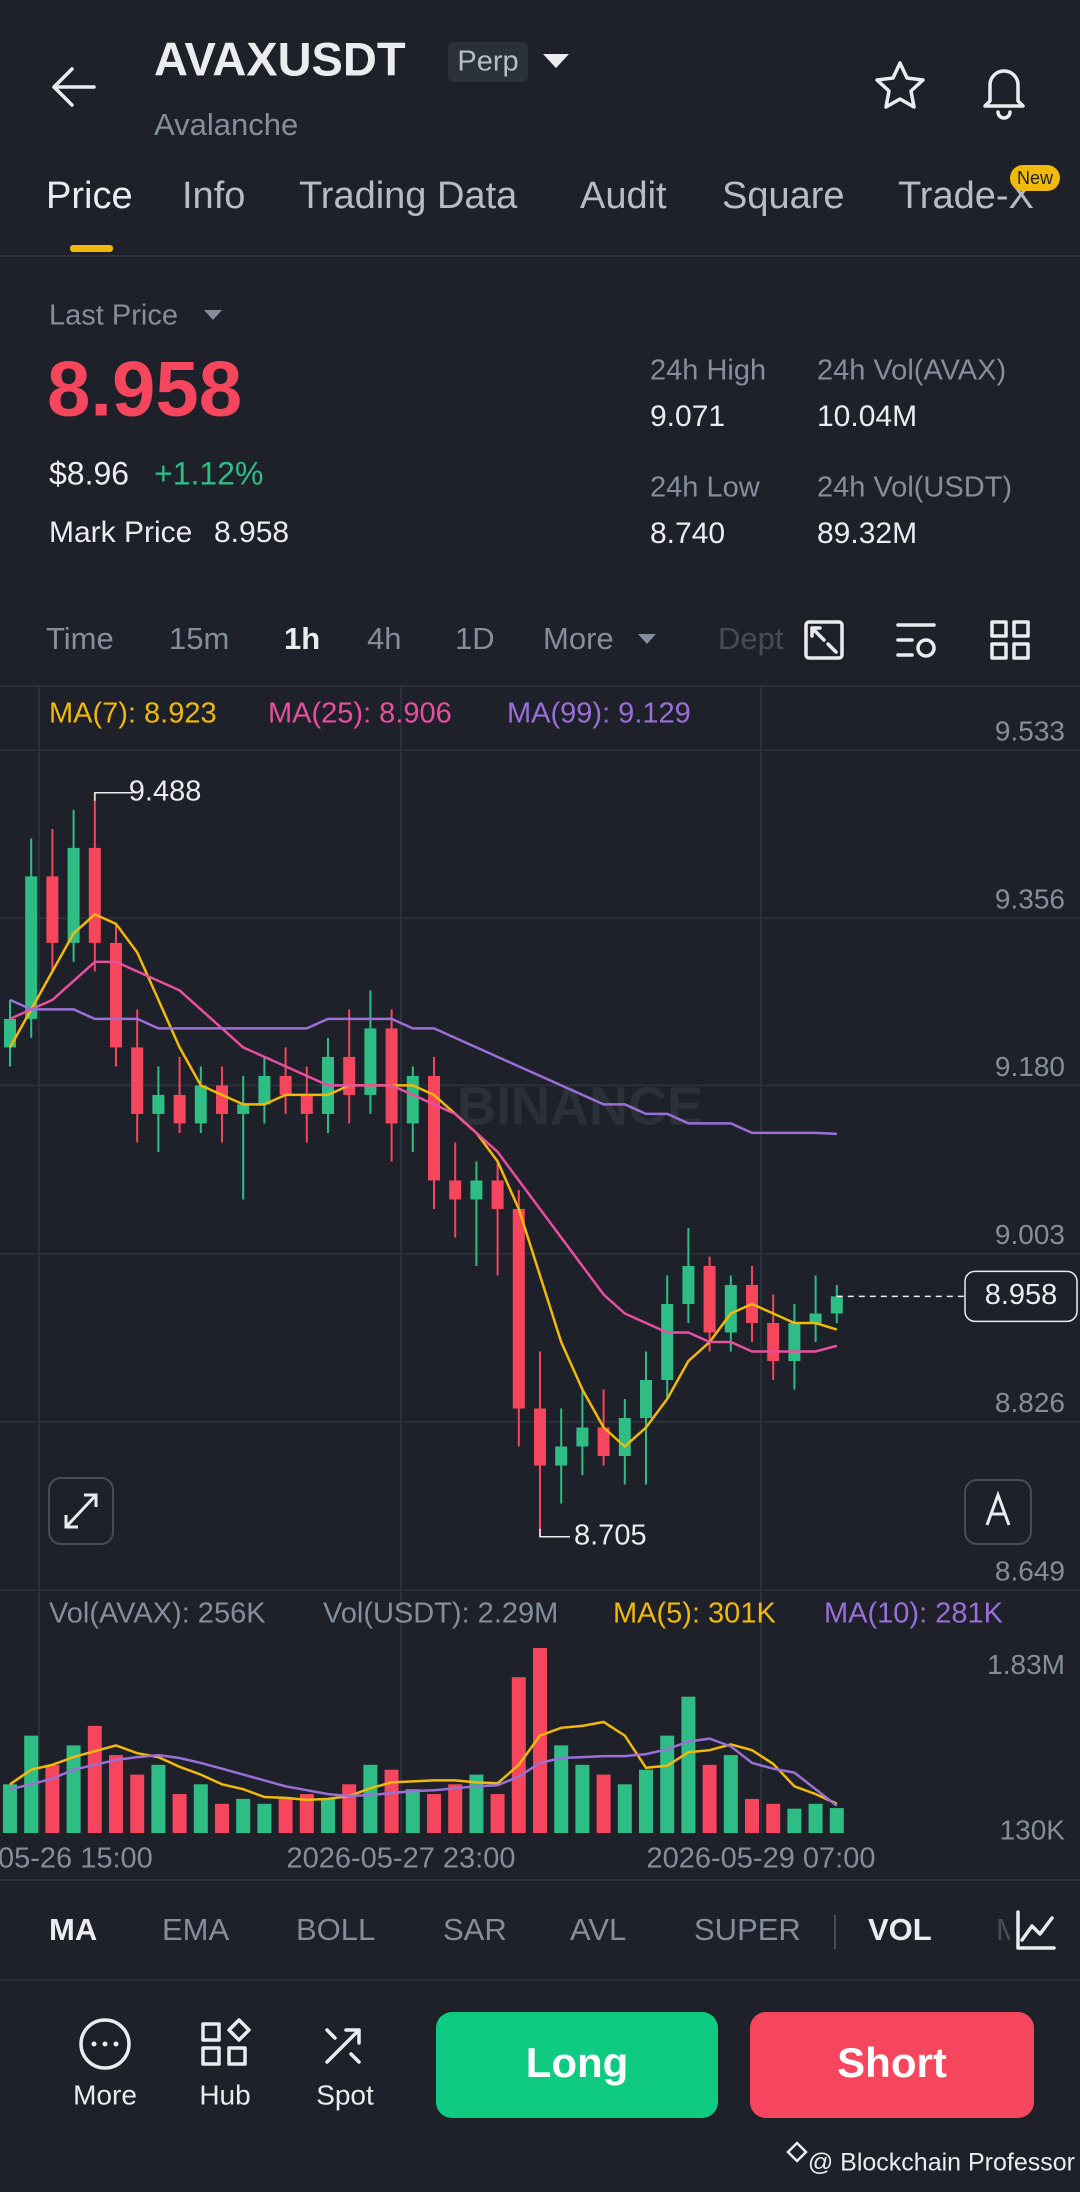 This screenshot has width=1080, height=2192. I want to click on indicator: EMA, so click(196, 1929).